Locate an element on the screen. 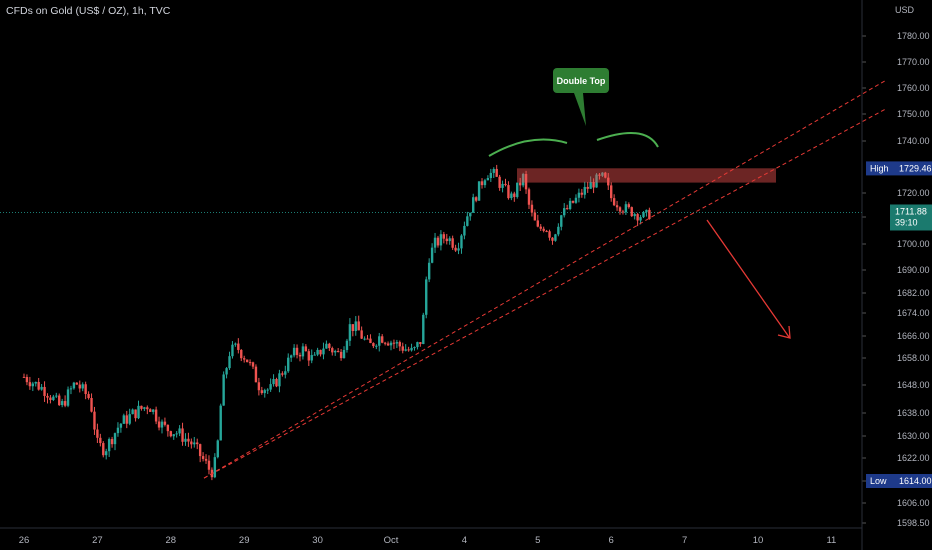 The width and height of the screenshot is (932, 550). x-tick-label: 10 is located at coordinates (758, 540).